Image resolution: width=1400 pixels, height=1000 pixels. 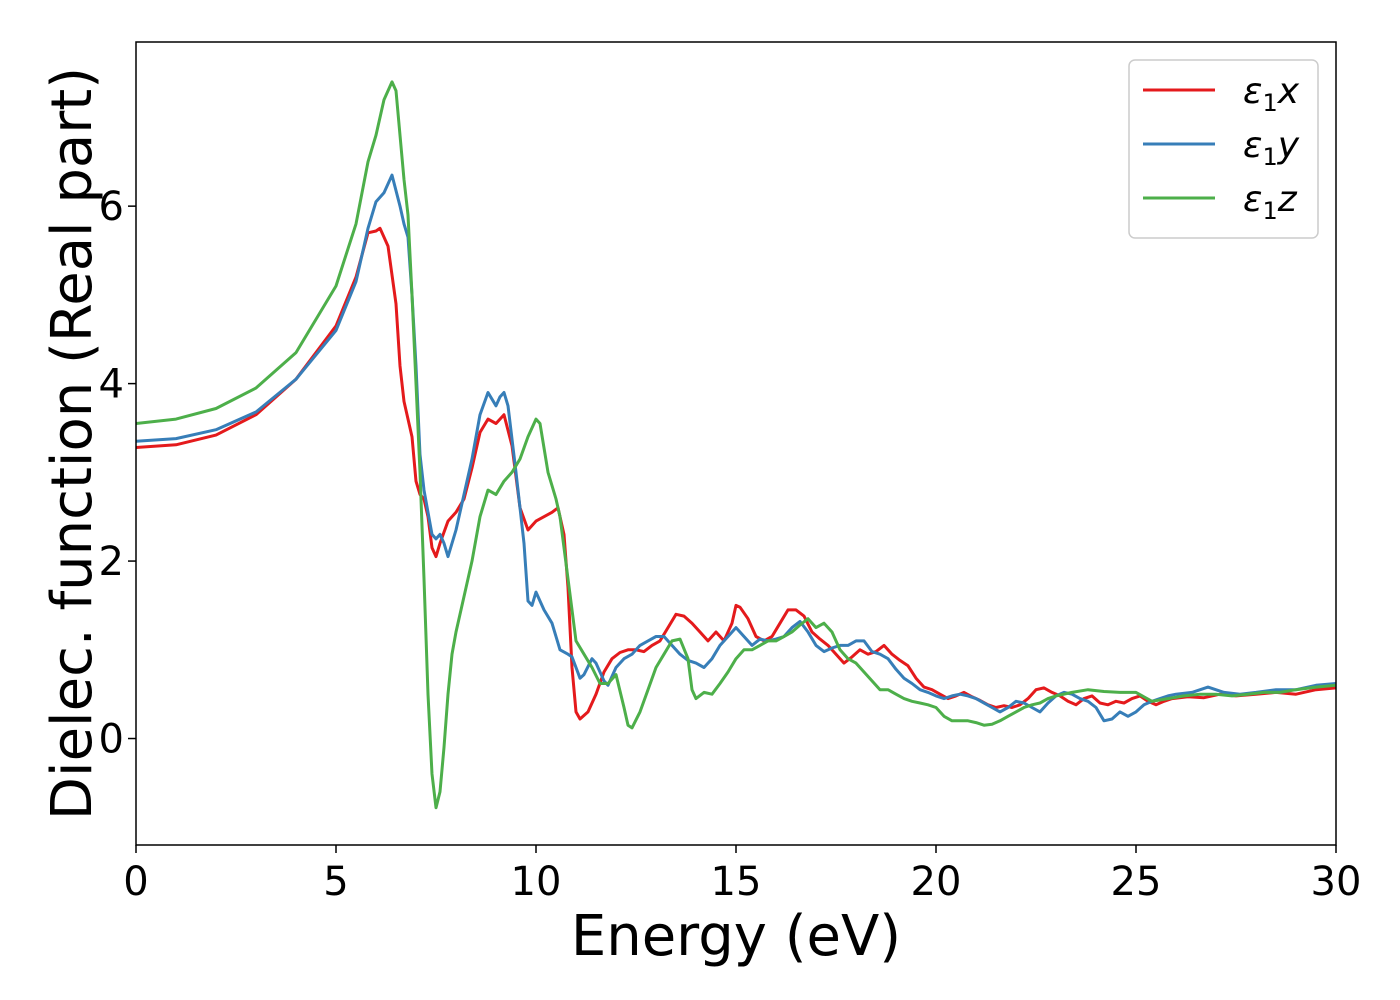 I want to click on legend-label-y: ε1y, so click(x=1271, y=148).